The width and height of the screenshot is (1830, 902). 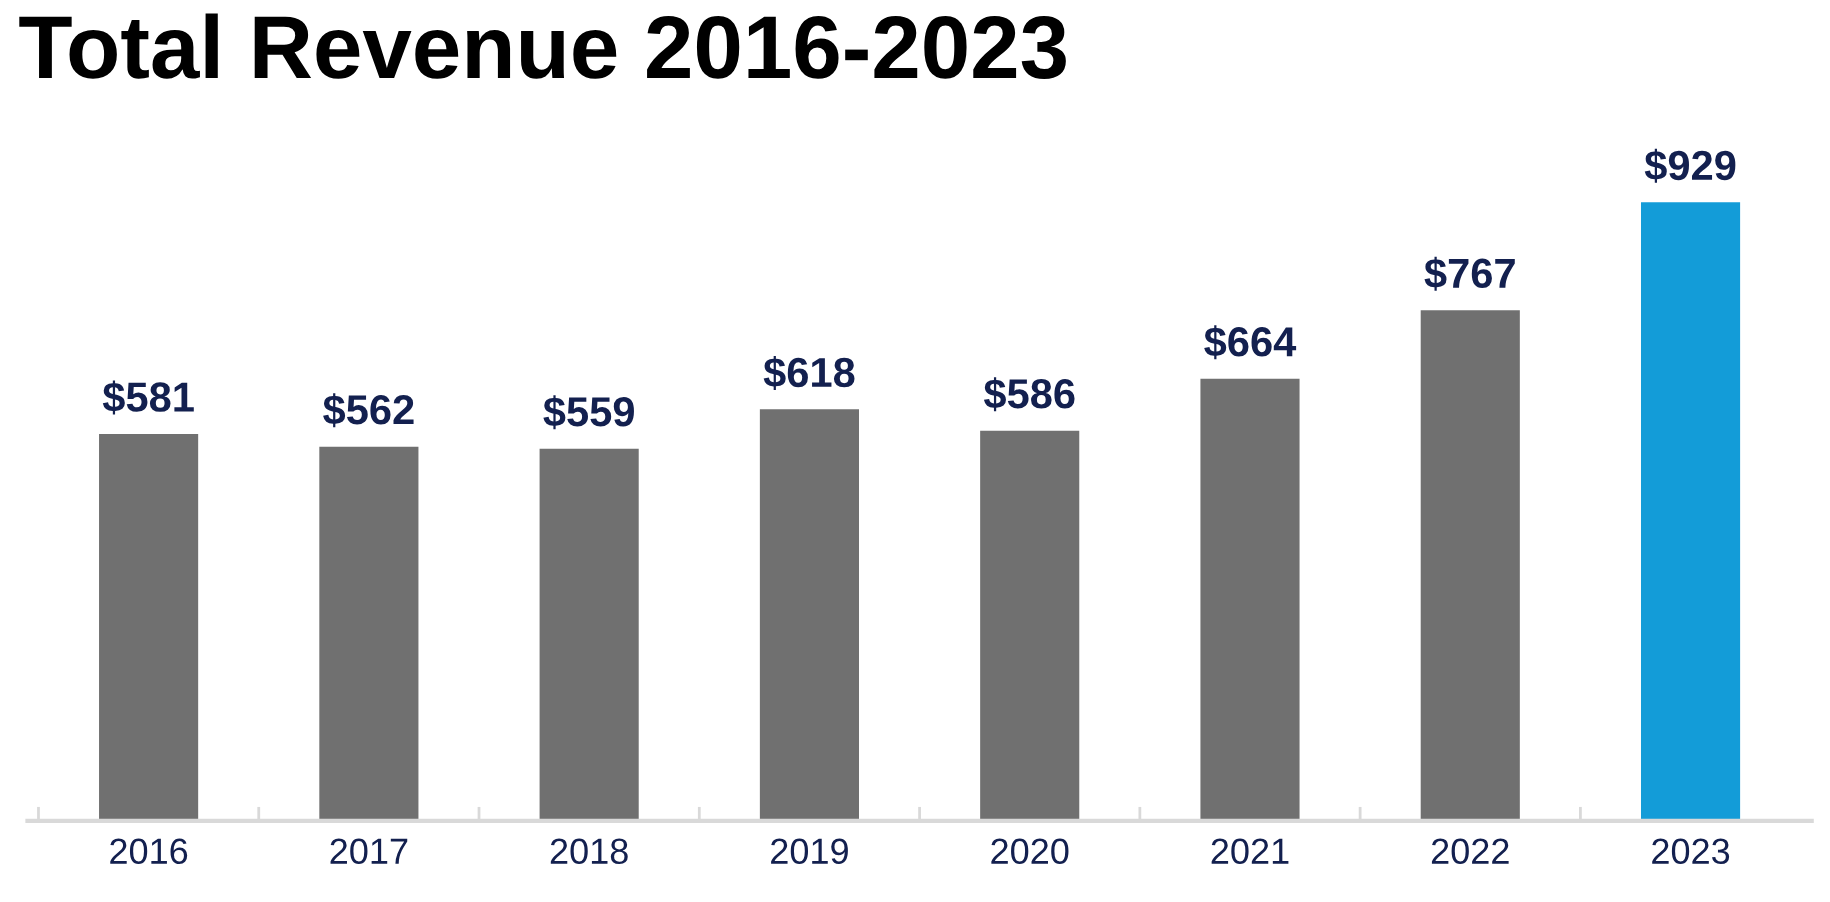 I want to click on data-label: $618, so click(x=809, y=372).